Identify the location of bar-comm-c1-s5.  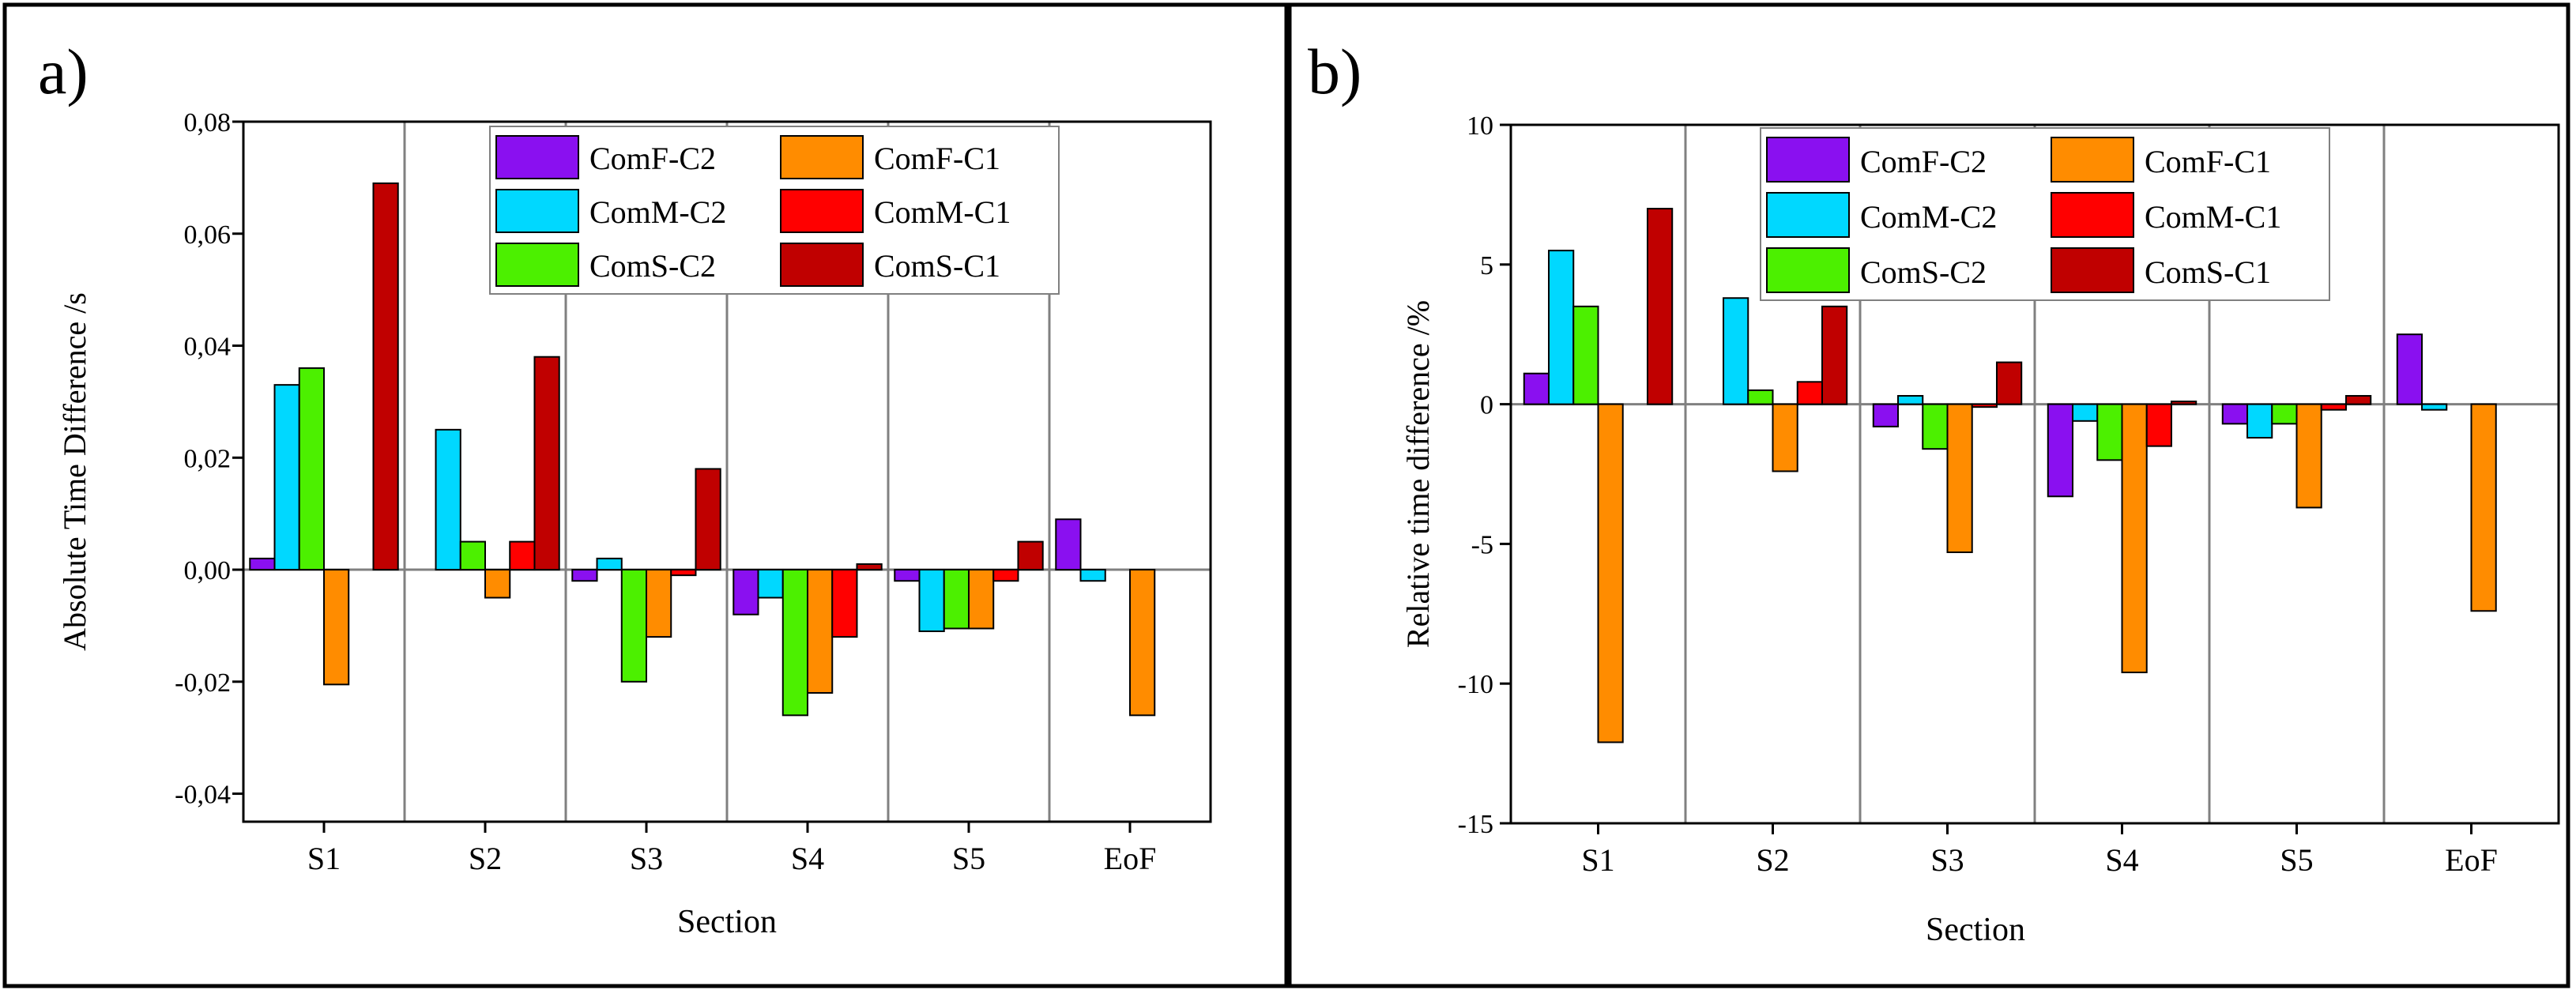
(2333, 407).